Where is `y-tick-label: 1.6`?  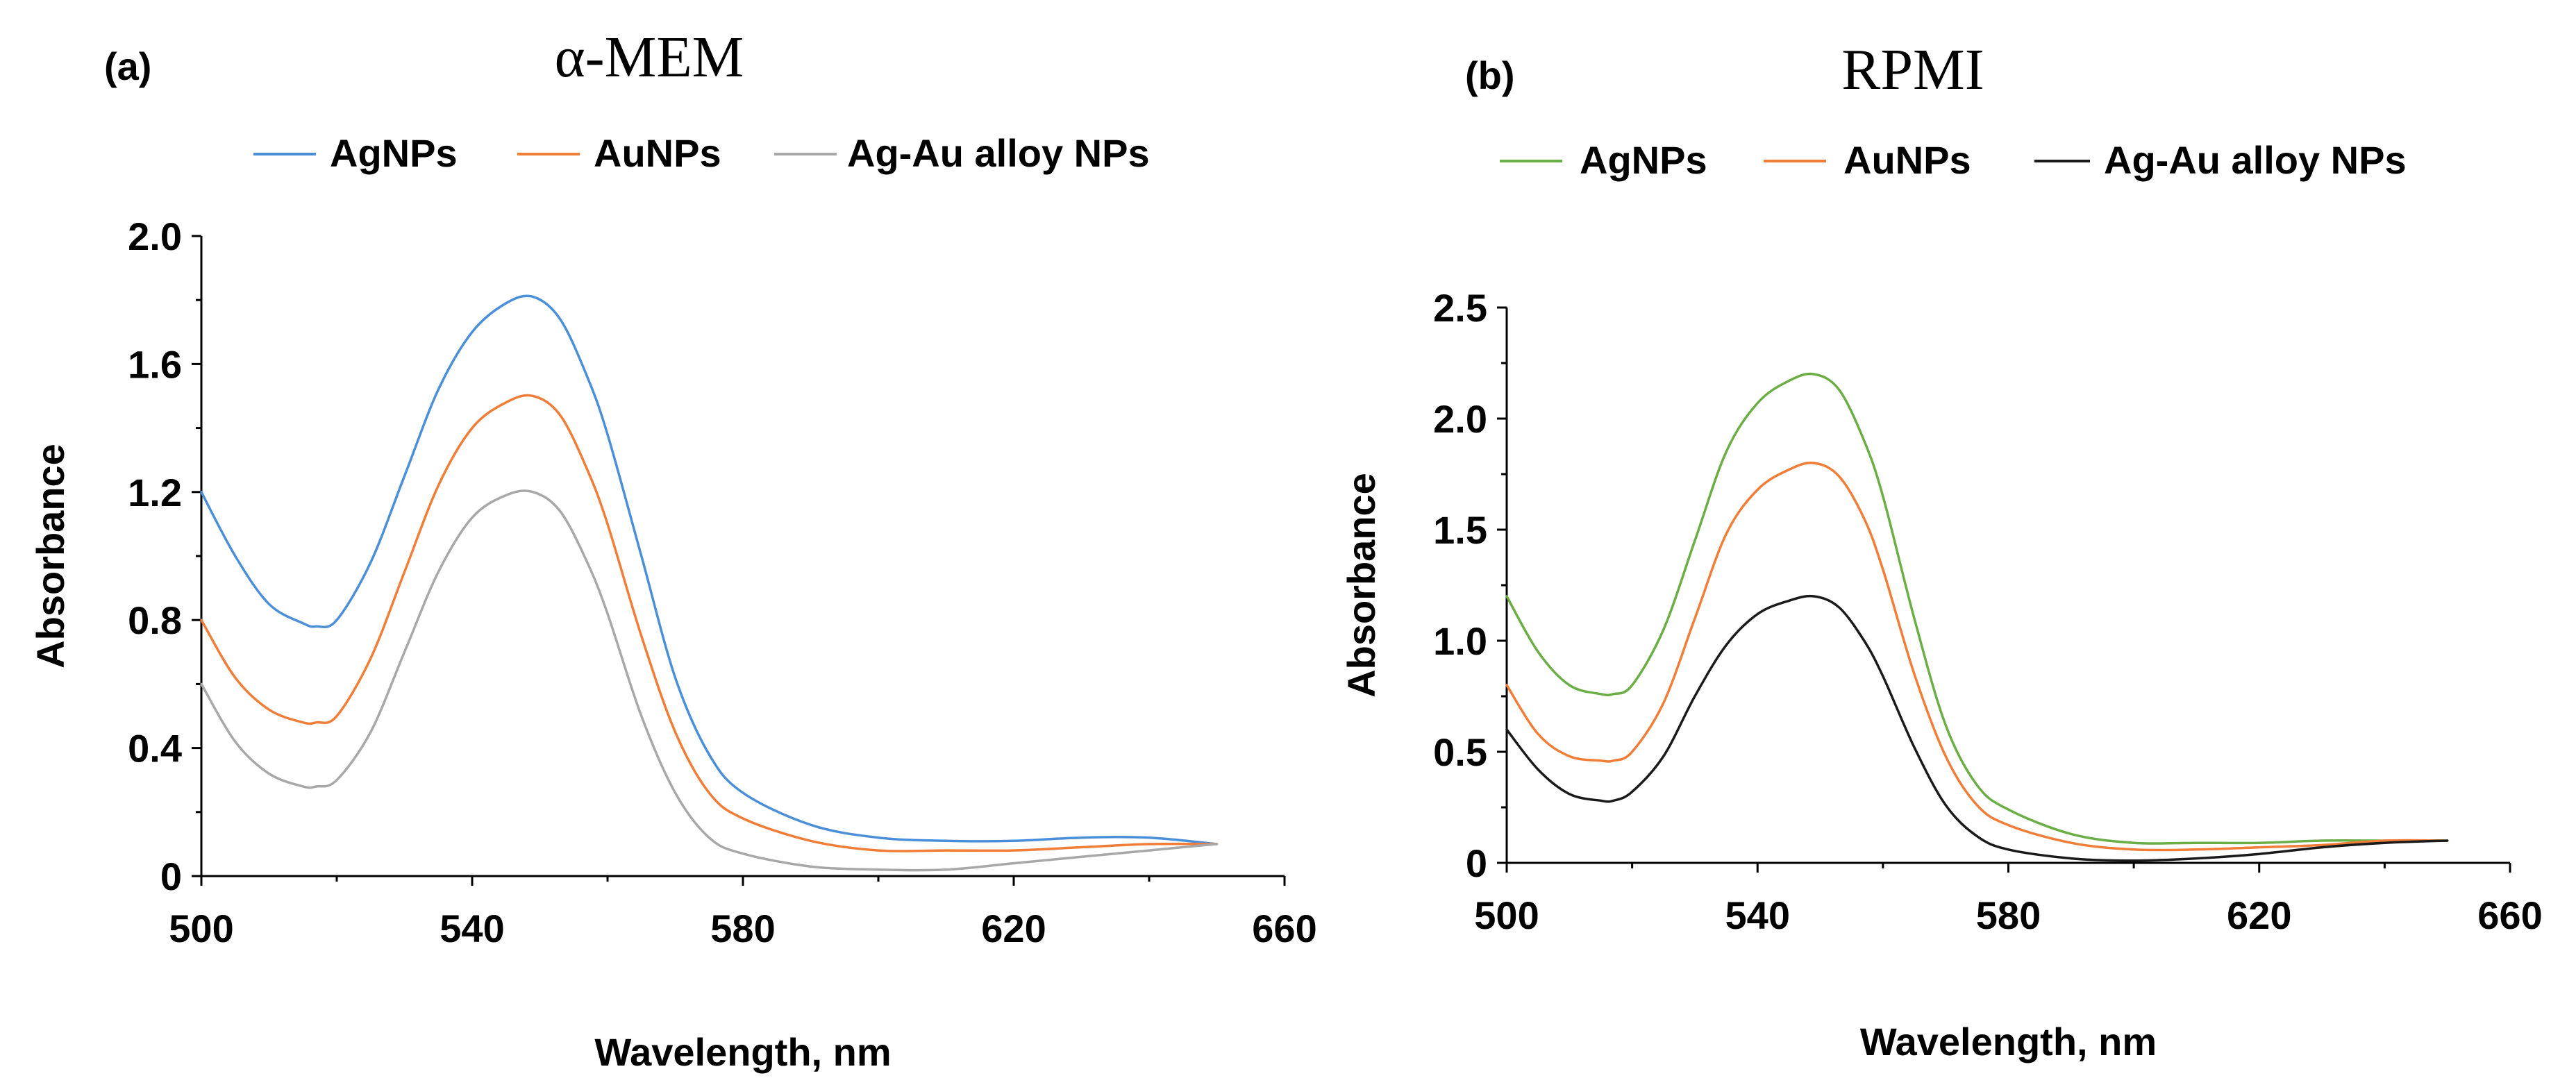
y-tick-label: 1.6 is located at coordinates (155, 364).